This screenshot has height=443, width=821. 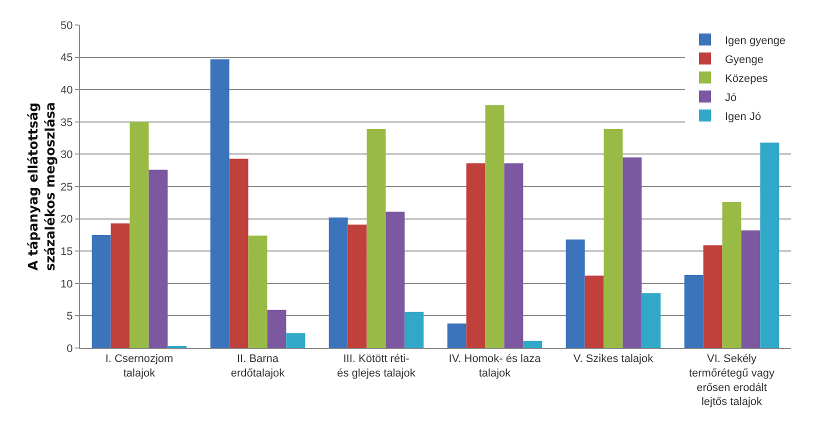 I want to click on y-tick-label: 50, so click(x=66, y=26).